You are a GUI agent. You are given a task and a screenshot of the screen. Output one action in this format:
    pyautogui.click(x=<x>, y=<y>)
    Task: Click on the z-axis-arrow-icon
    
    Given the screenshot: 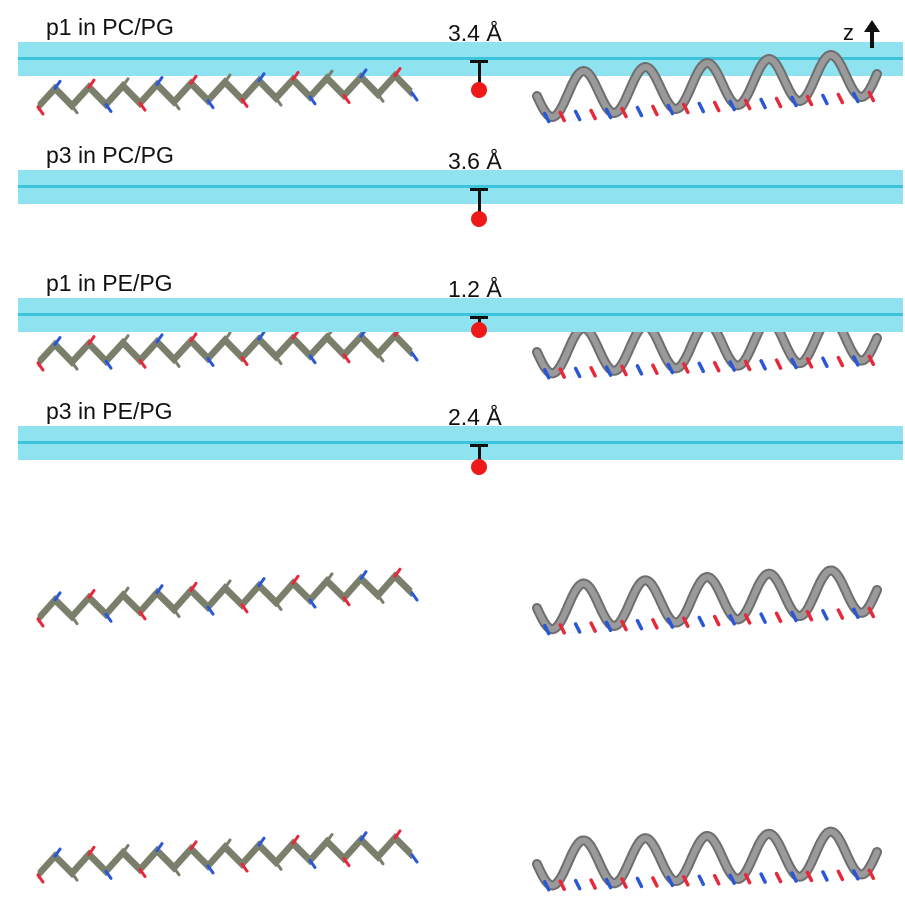 What is the action you would take?
    pyautogui.click(x=872, y=34)
    